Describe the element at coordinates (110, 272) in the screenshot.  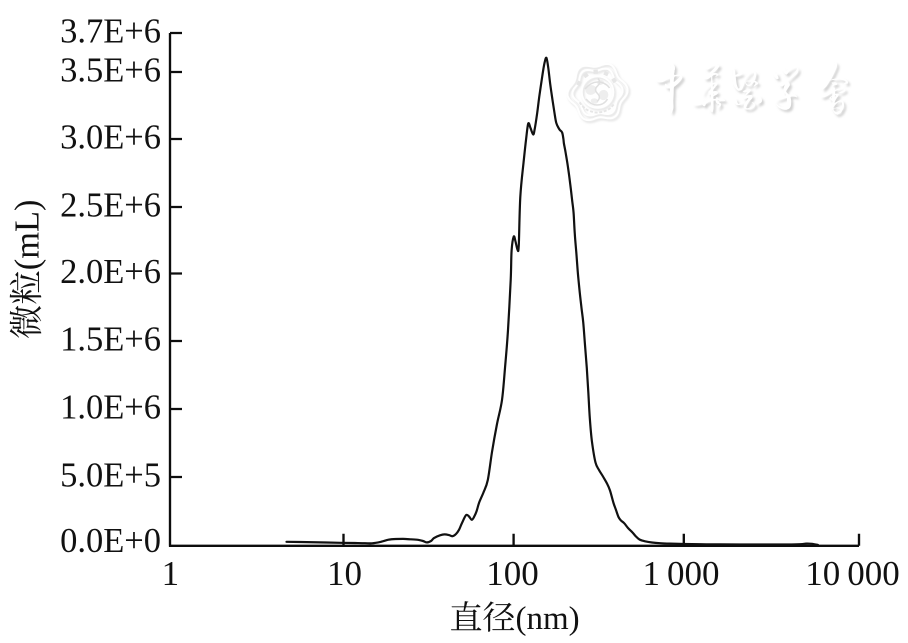
I see `svg-text: 2.0E+6` at that location.